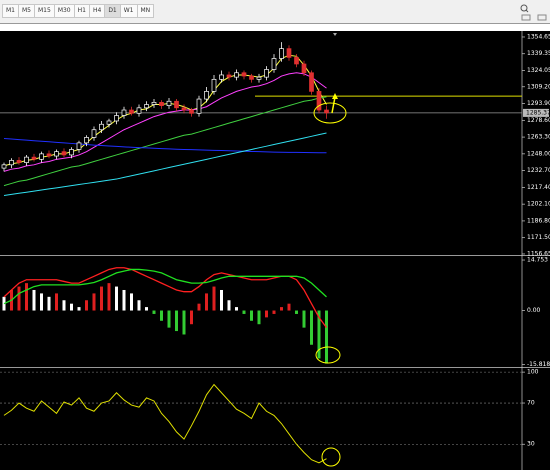 The height and width of the screenshot is (470, 550). I want to click on y-tick-label: -15.8189, so click(538, 364).